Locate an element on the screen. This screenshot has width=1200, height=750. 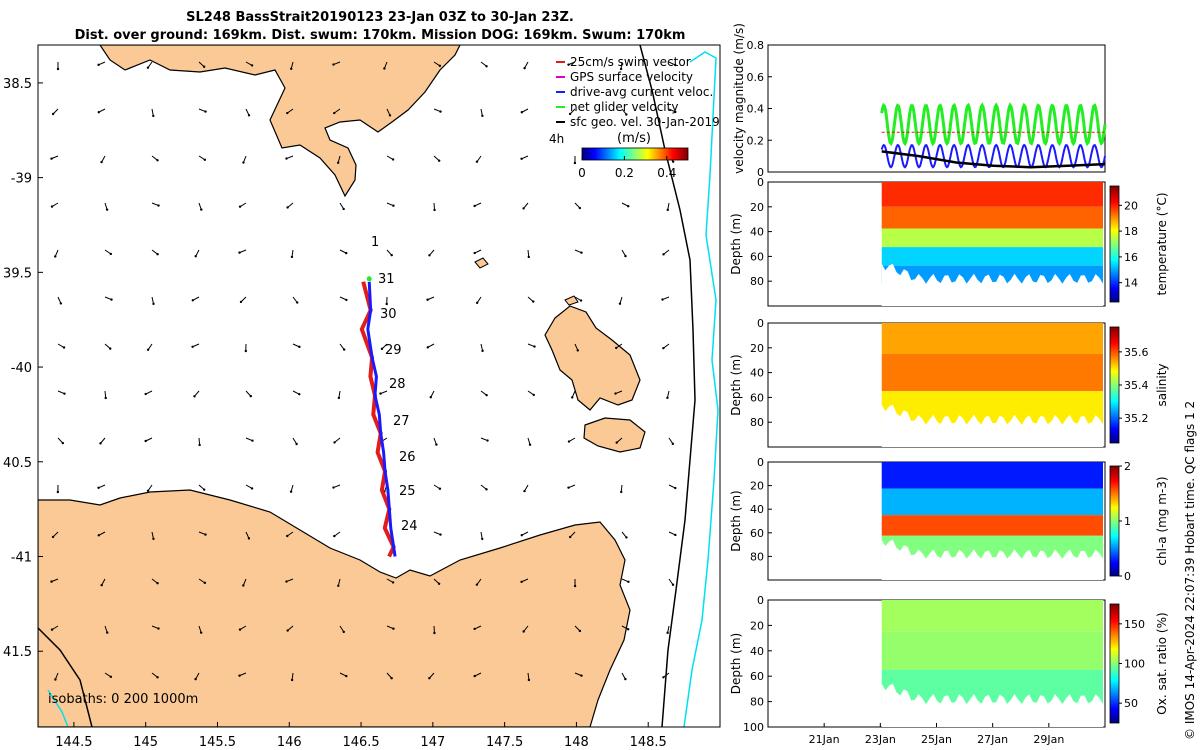
legend-entry: 25cm/s swim vector is located at coordinates (630, 62).